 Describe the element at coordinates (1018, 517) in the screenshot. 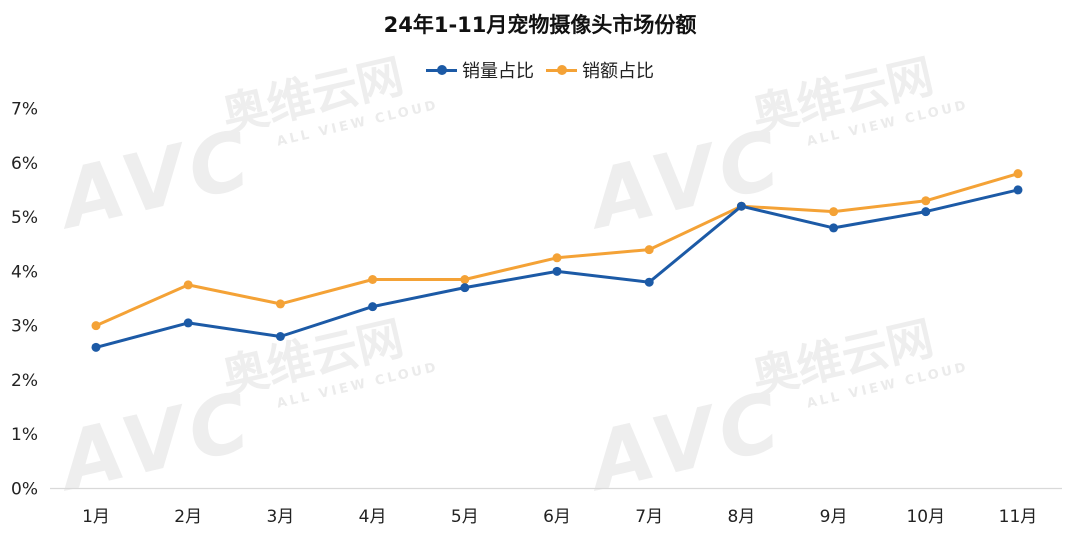

I see `x-tick-label: 11月` at that location.